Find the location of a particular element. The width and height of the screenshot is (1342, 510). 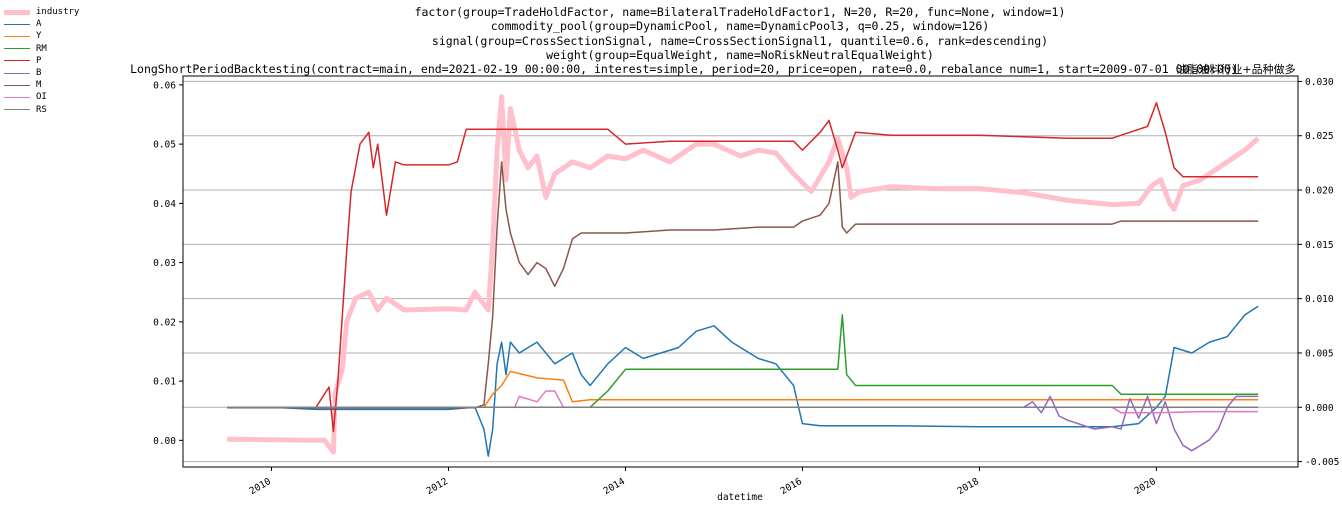

chart-annotation: 油脂油料行业+品种做多 is located at coordinates (1235, 69).